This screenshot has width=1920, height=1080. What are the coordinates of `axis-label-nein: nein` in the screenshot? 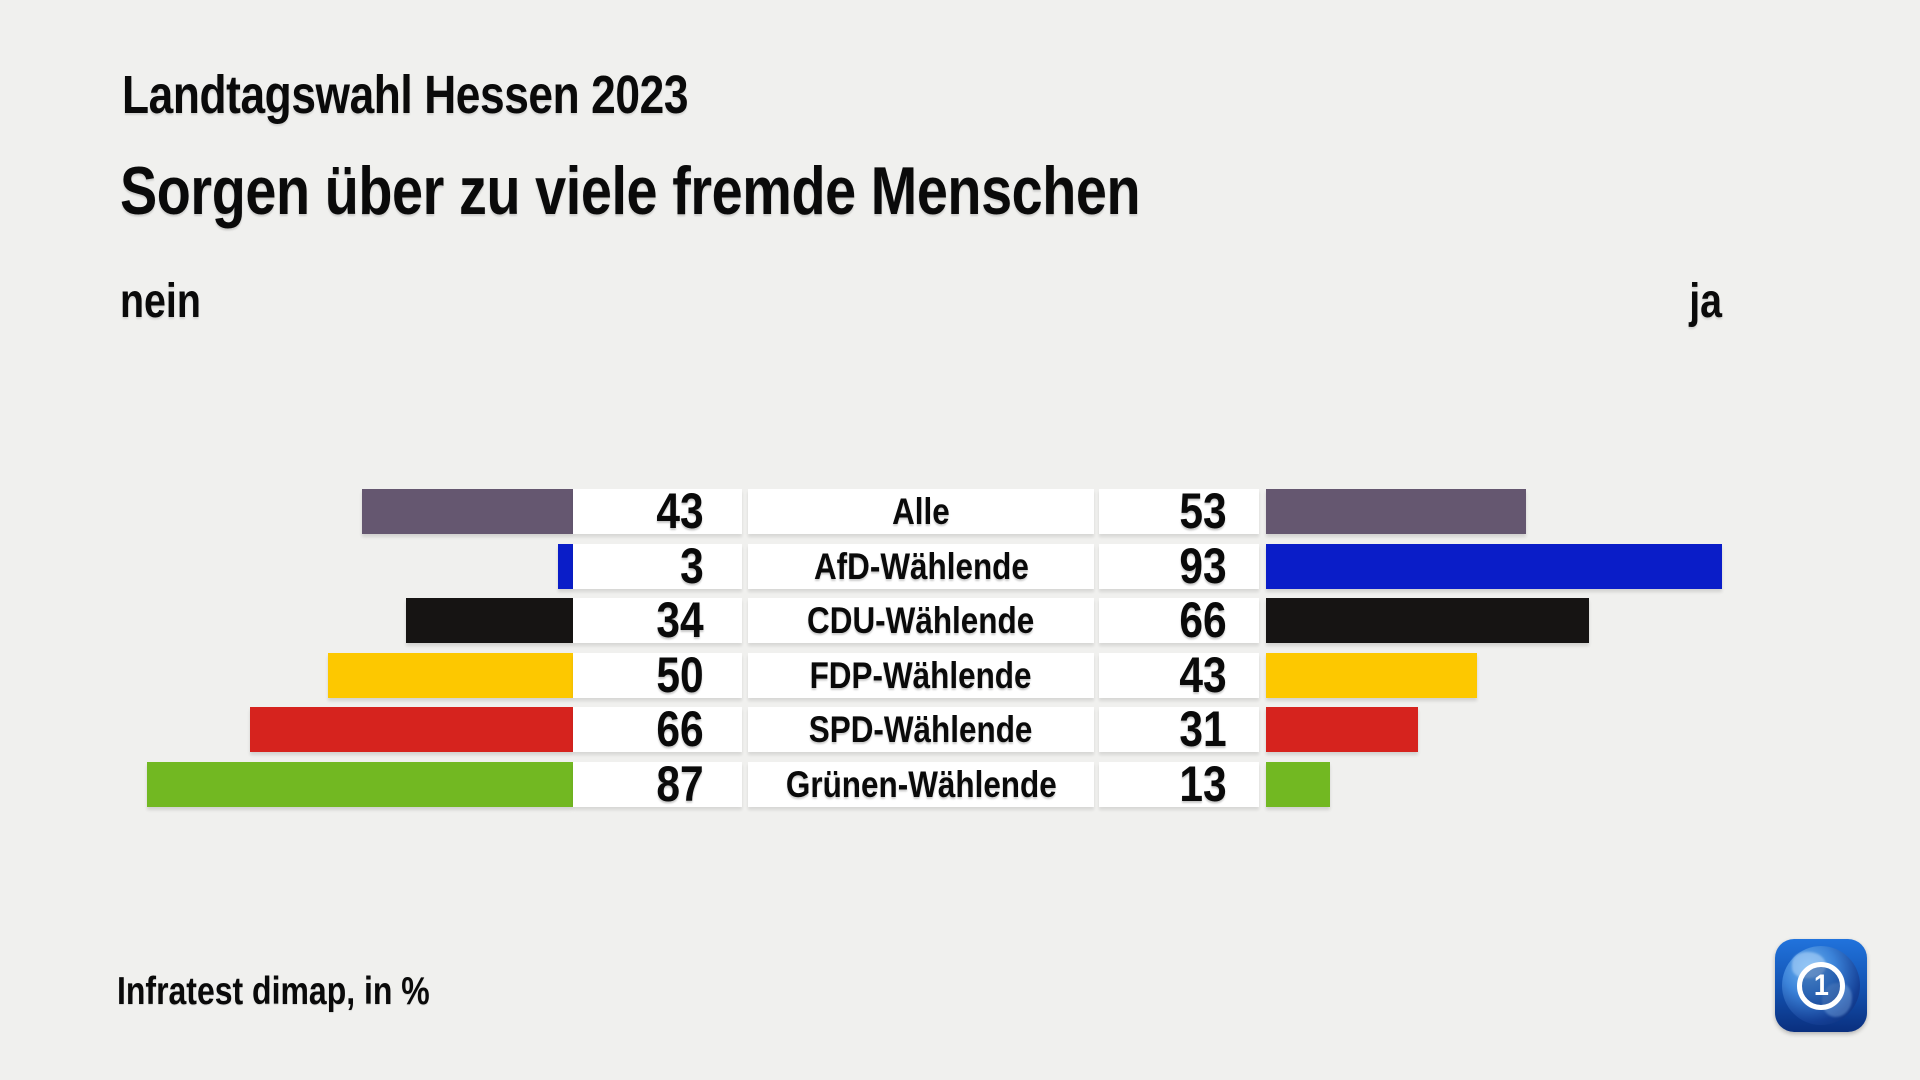 It's located at (169, 302).